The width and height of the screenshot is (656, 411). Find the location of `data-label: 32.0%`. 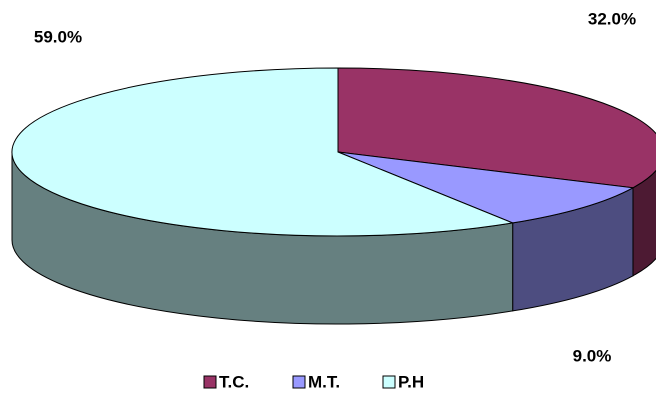

data-label: 32.0% is located at coordinates (612, 18).